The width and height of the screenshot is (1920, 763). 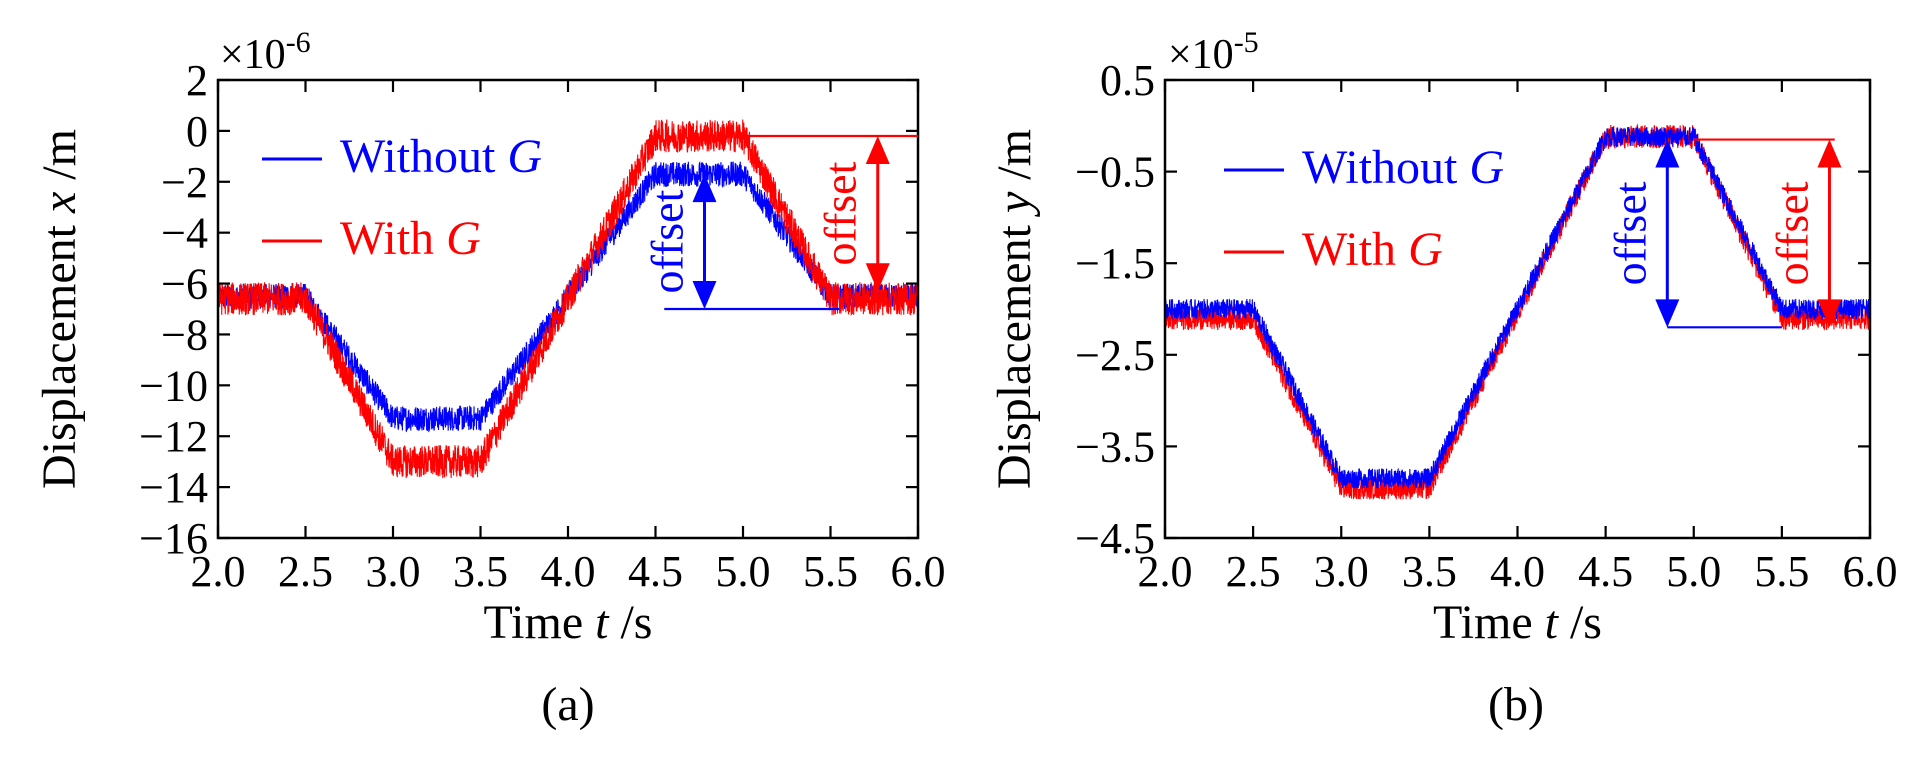 What do you see at coordinates (1014, 309) in the screenshot?
I see `y-axis-label: Displacement y /m` at bounding box center [1014, 309].